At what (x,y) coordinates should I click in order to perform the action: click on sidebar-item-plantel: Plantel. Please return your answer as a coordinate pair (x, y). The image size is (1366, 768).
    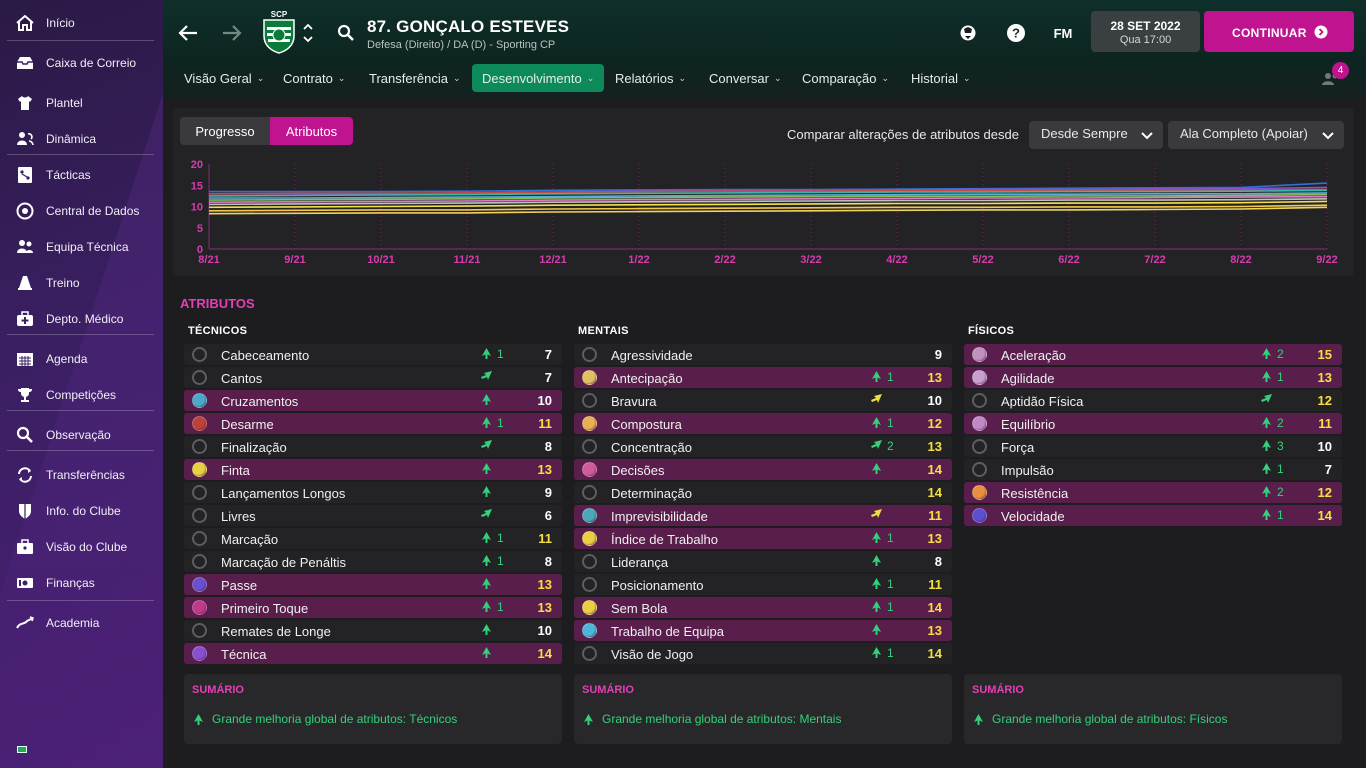
    Looking at the image, I should click on (81, 103).